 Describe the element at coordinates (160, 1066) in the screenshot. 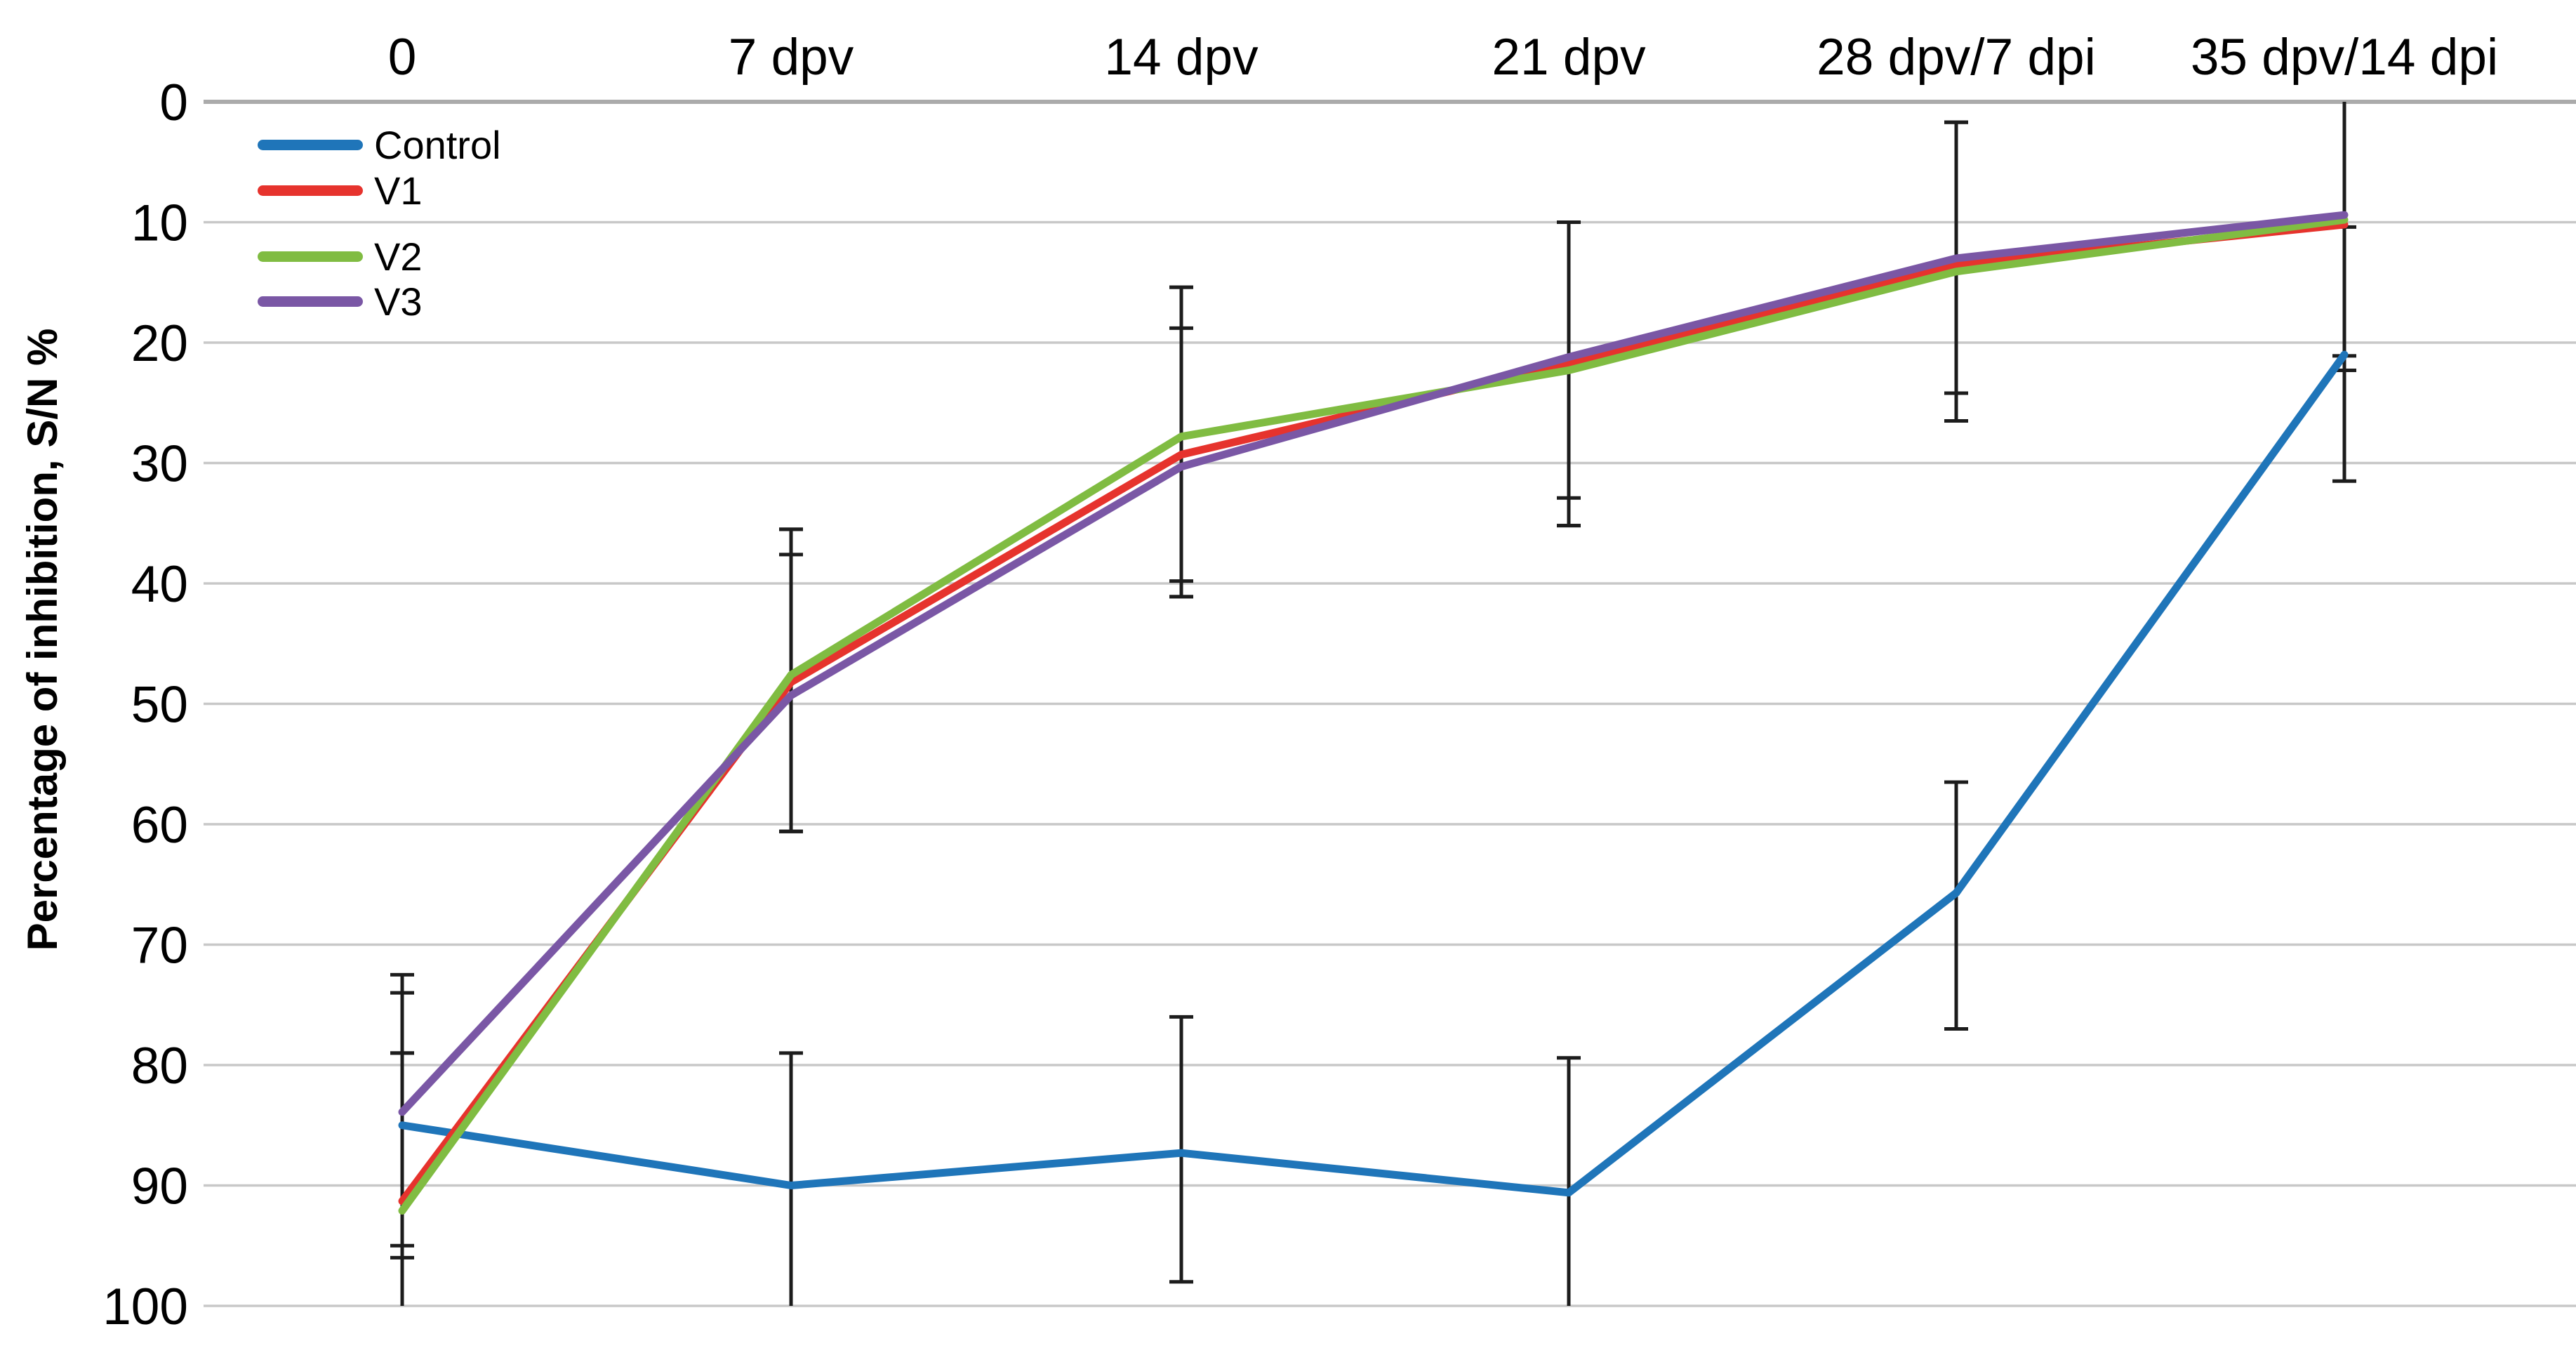

I see `y-tick-label-80: 80` at that location.